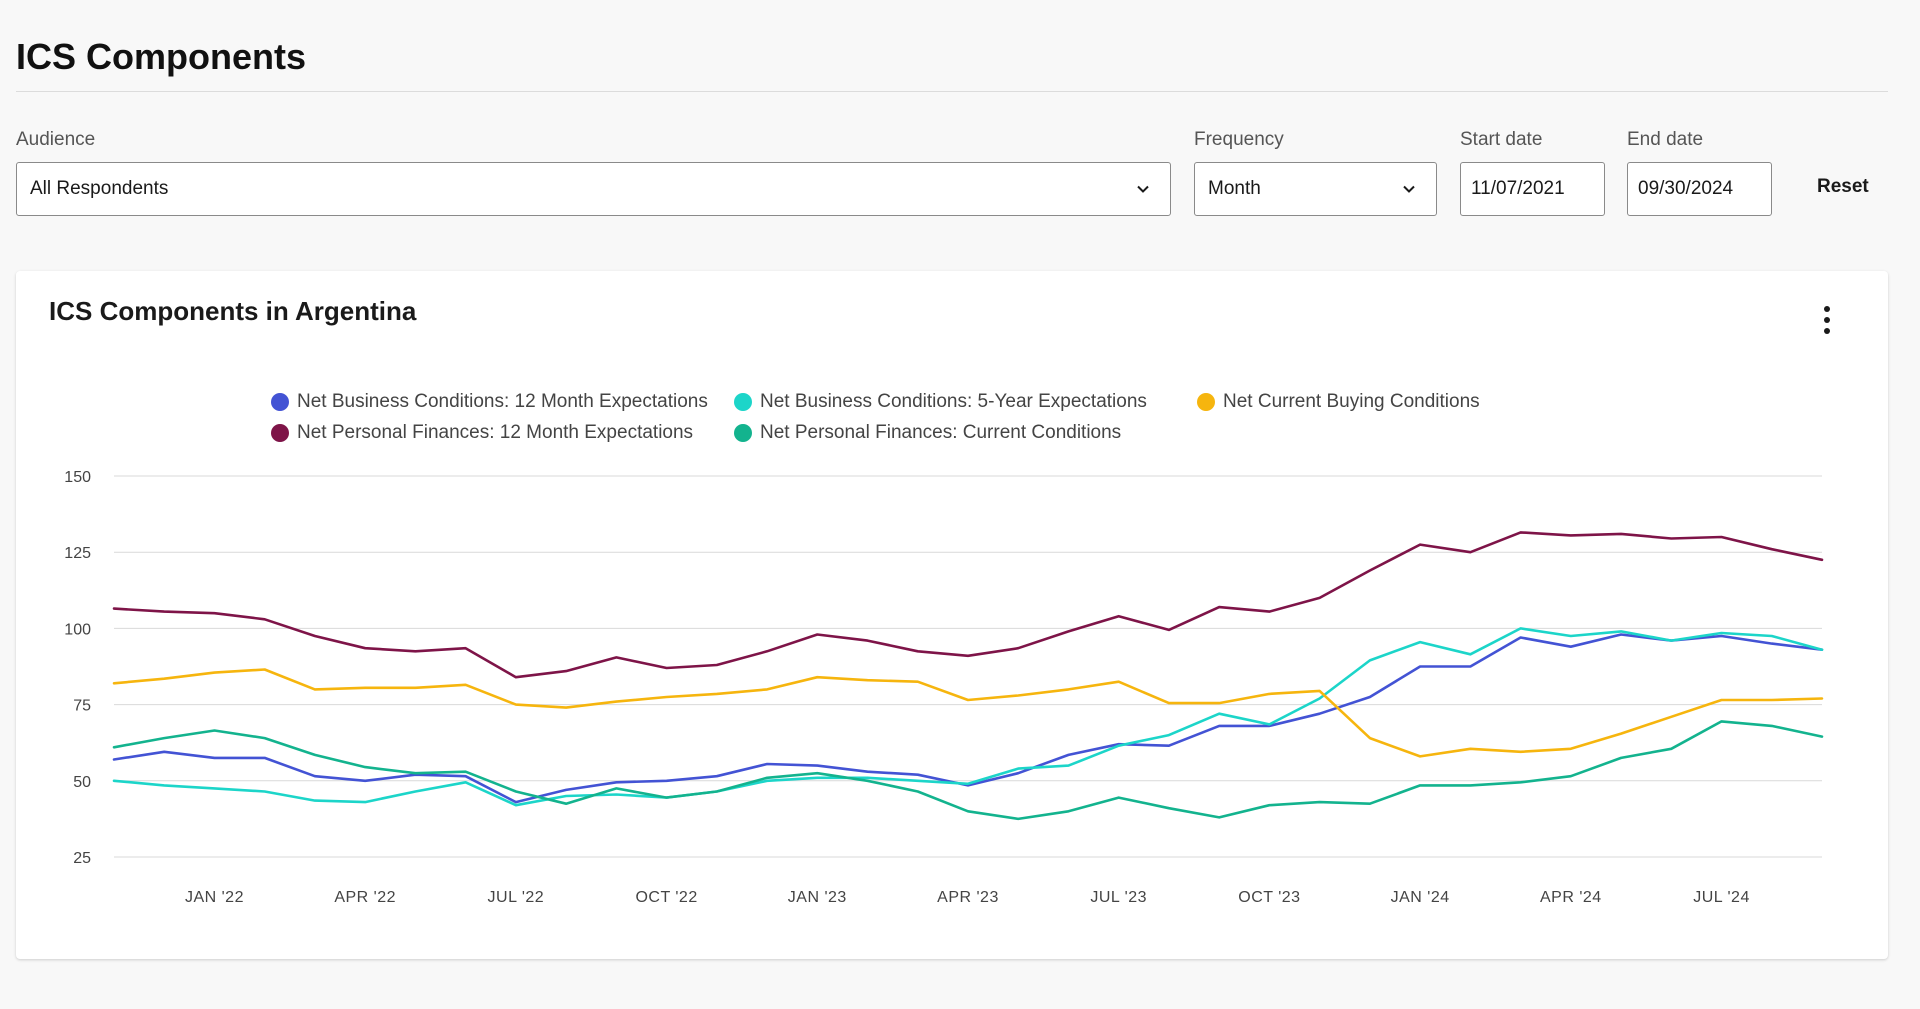 The width and height of the screenshot is (1920, 1009). I want to click on x-tick-label: APR '22, so click(365, 897).